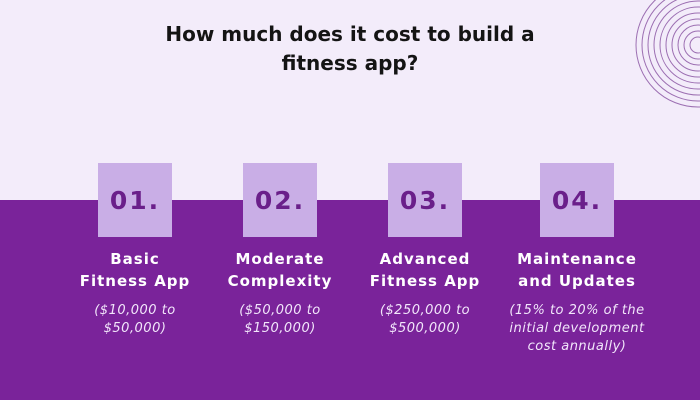  I want to click on tier-heading-line: Maintenance, so click(577, 259).